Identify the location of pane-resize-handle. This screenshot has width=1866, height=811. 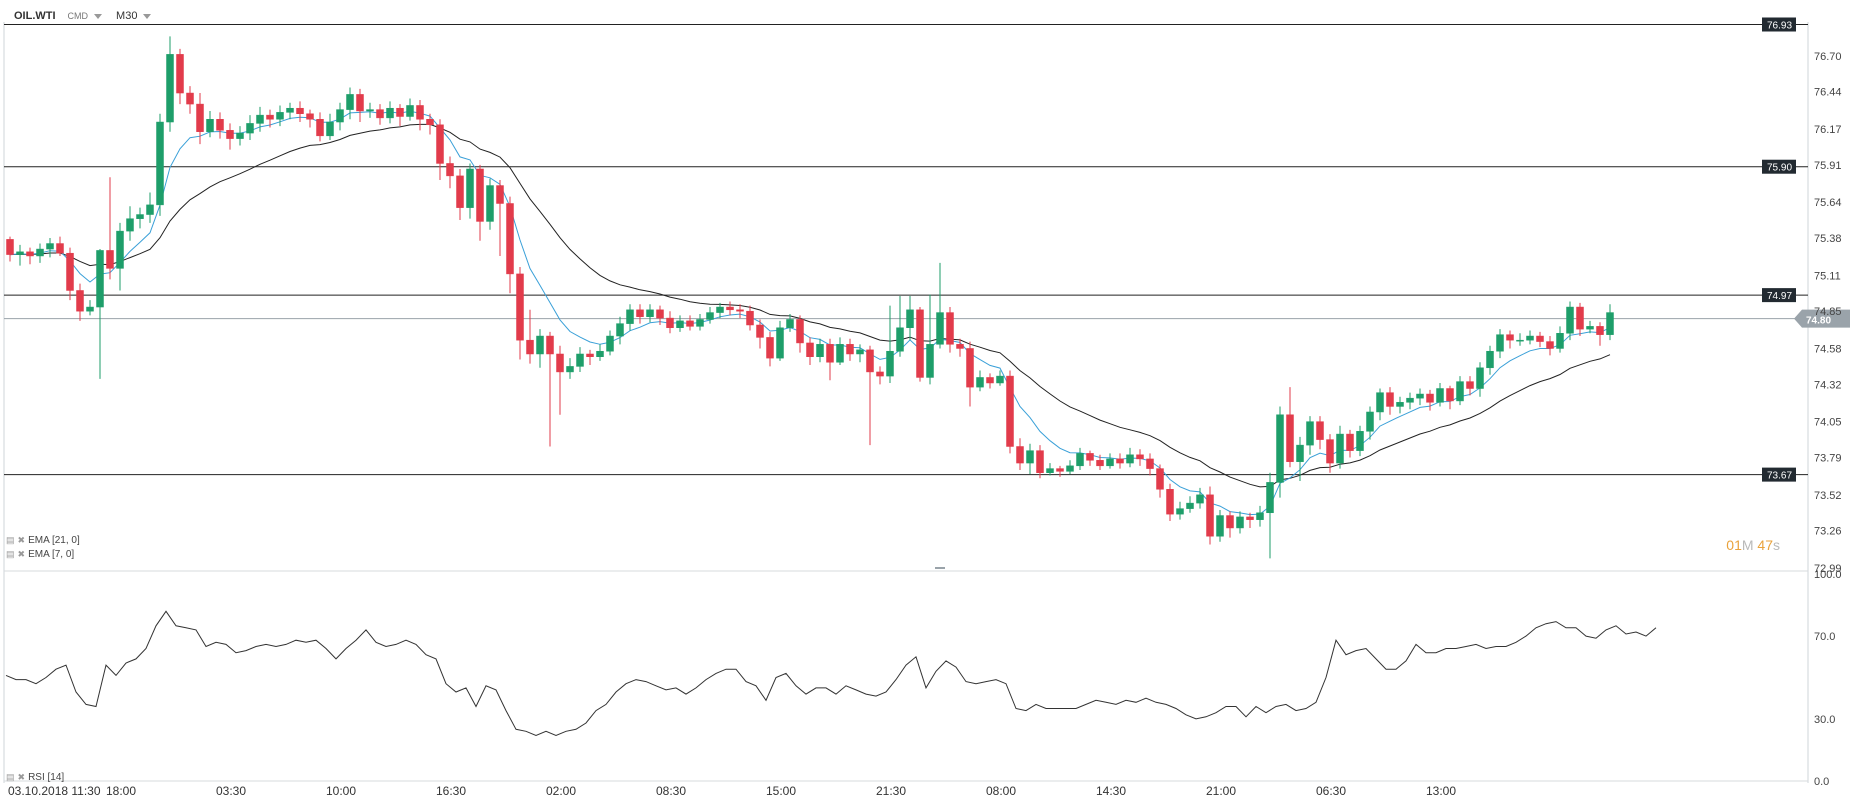
(940, 568).